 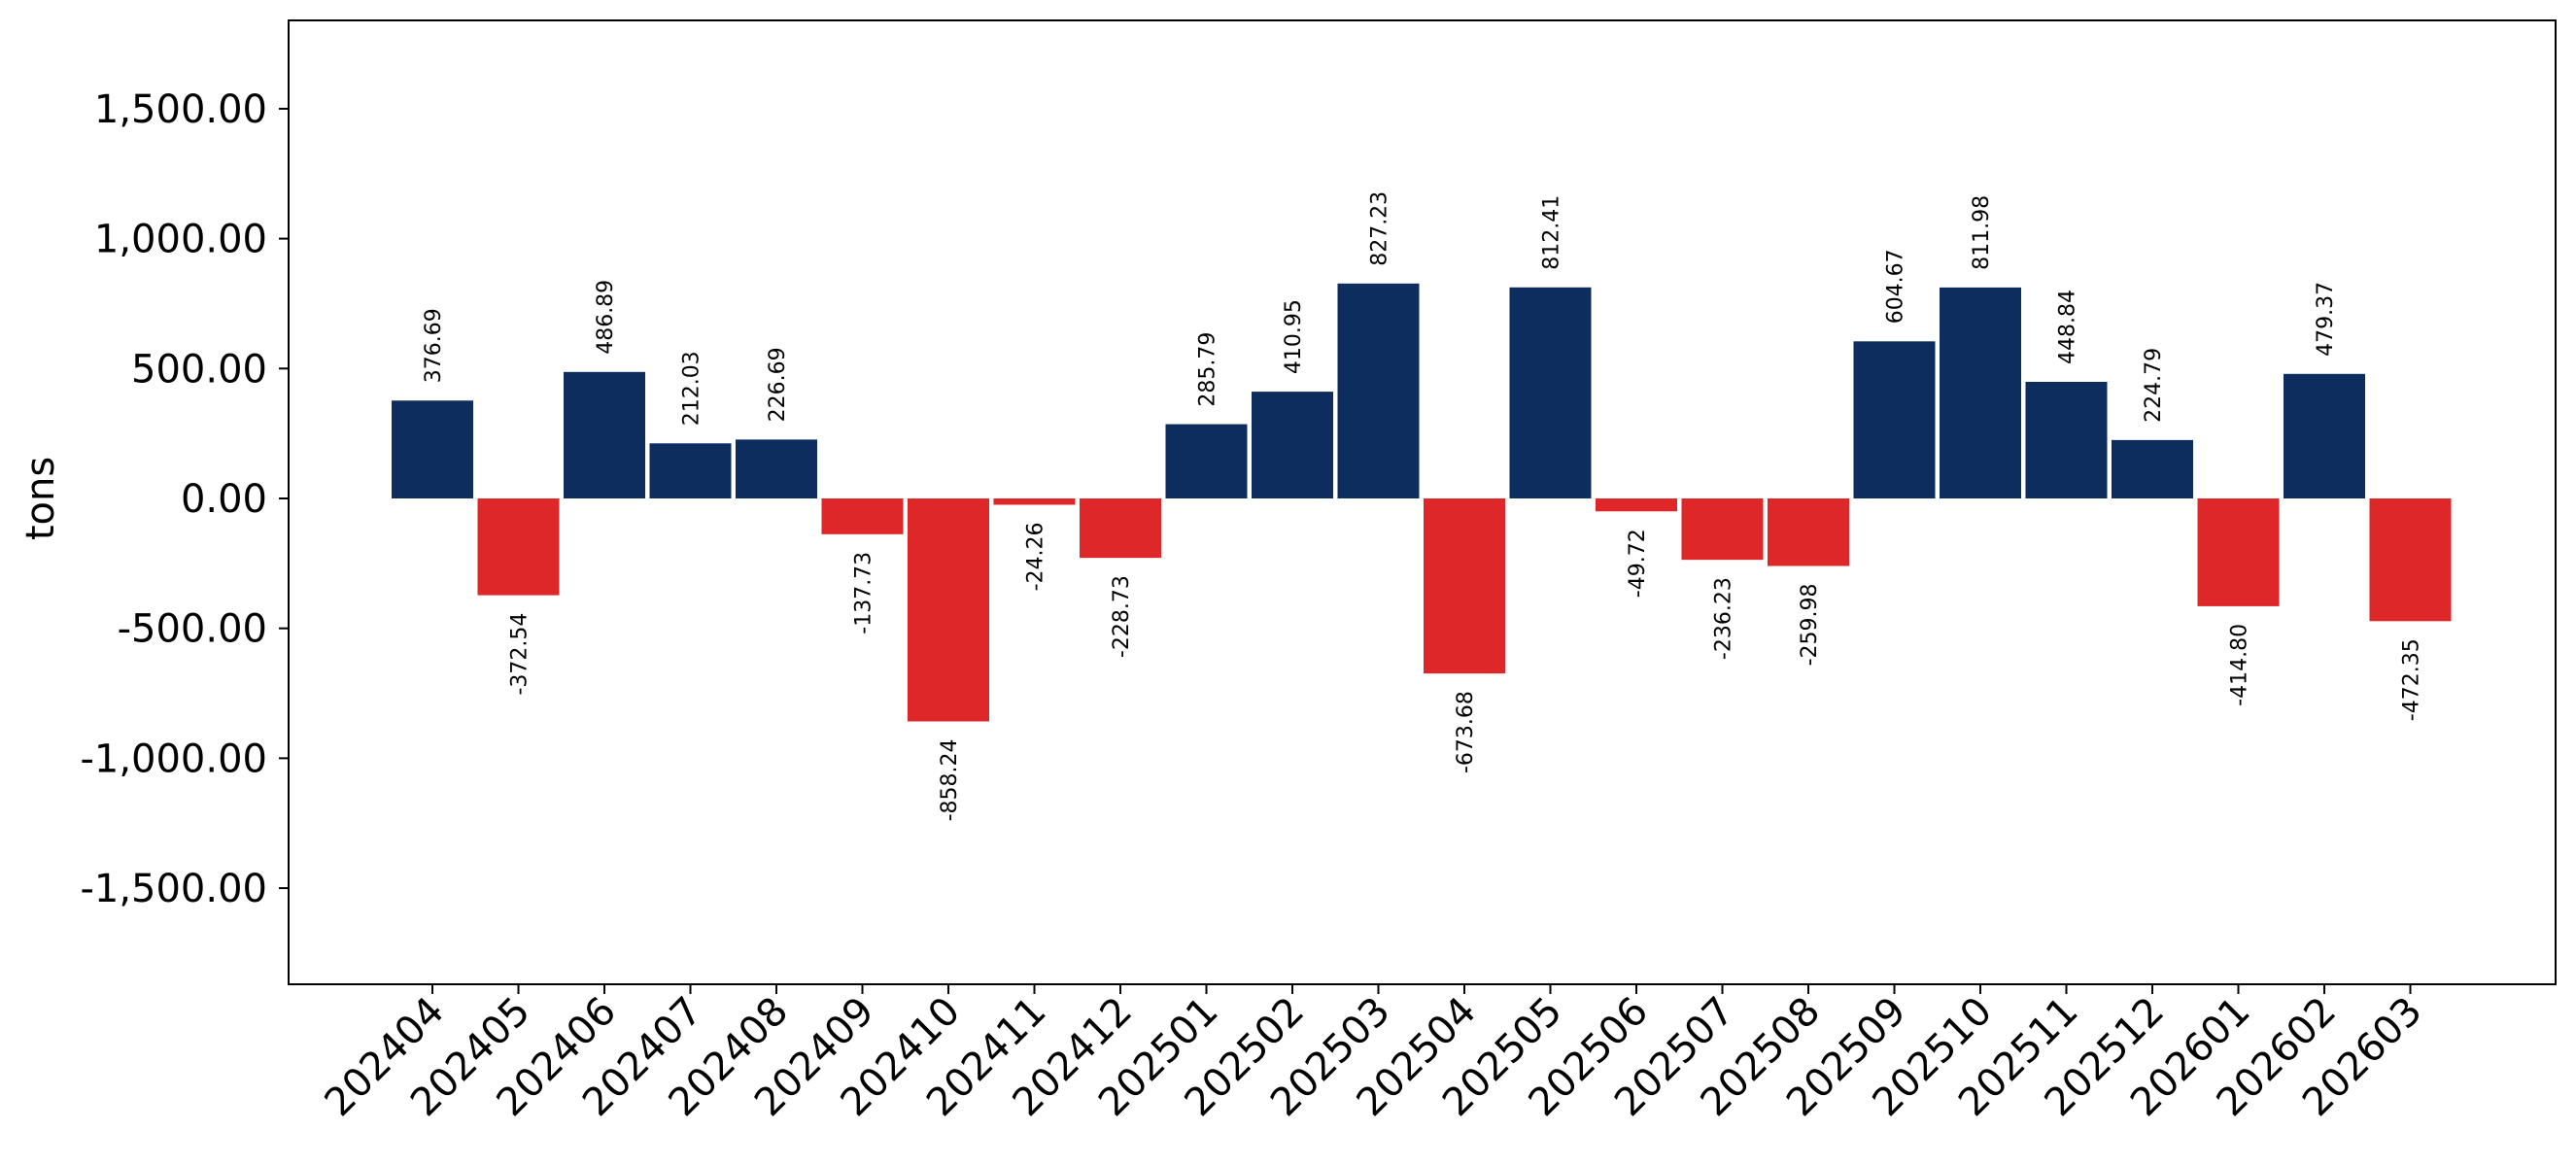 I want to click on y-tick-label: 0.00, so click(x=224, y=500).